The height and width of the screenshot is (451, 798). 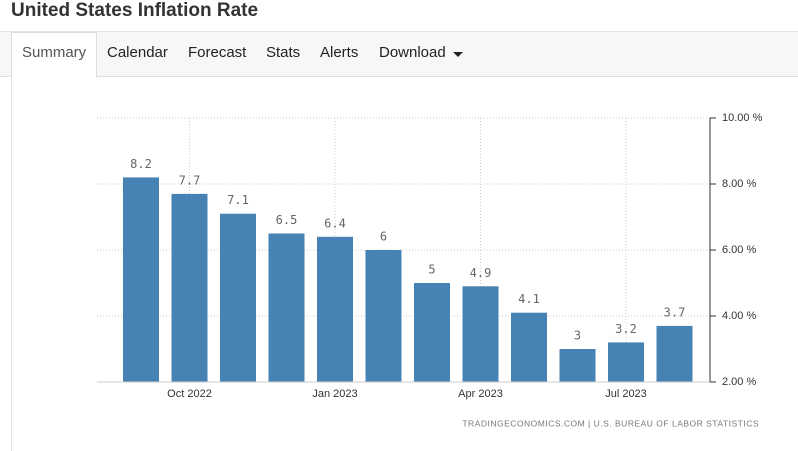 I want to click on value-label: 4.1, so click(x=529, y=299).